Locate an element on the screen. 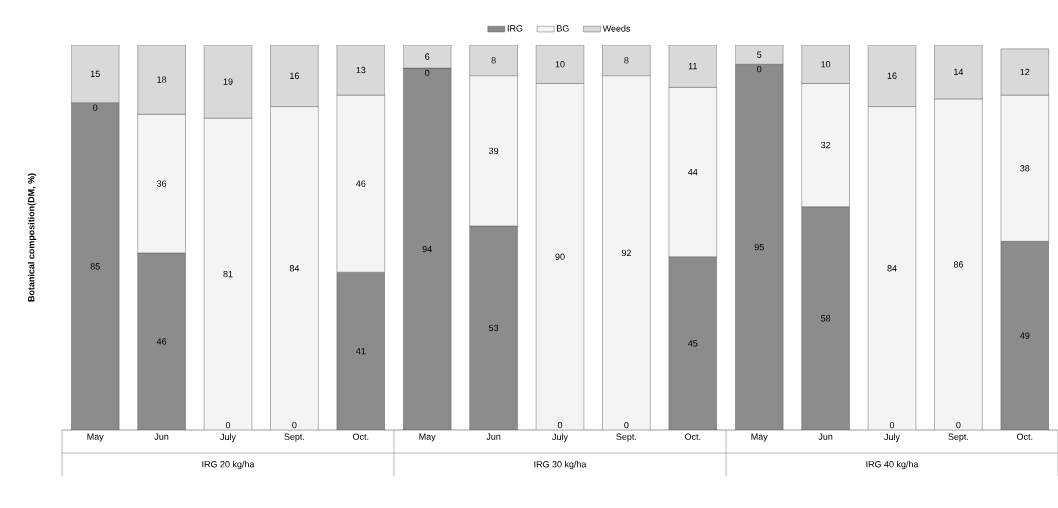 The image size is (1058, 508). data-label: 5 is located at coordinates (759, 54).